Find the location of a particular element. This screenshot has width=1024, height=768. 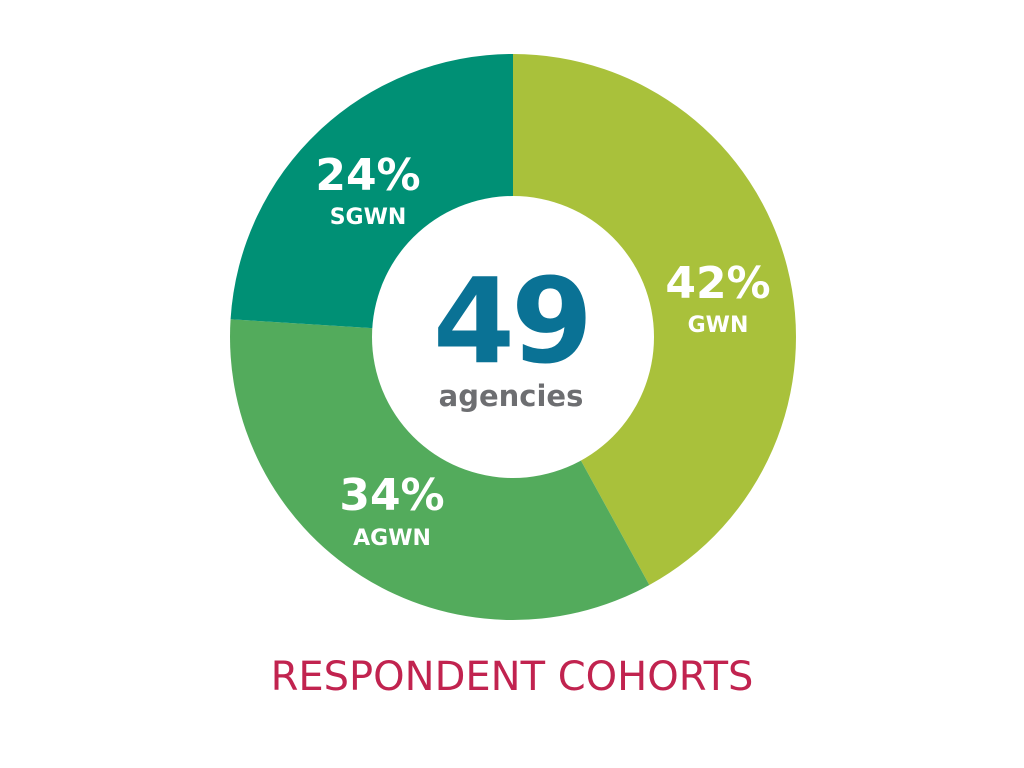

slice-name-agwn: AGWN is located at coordinates (392, 538).